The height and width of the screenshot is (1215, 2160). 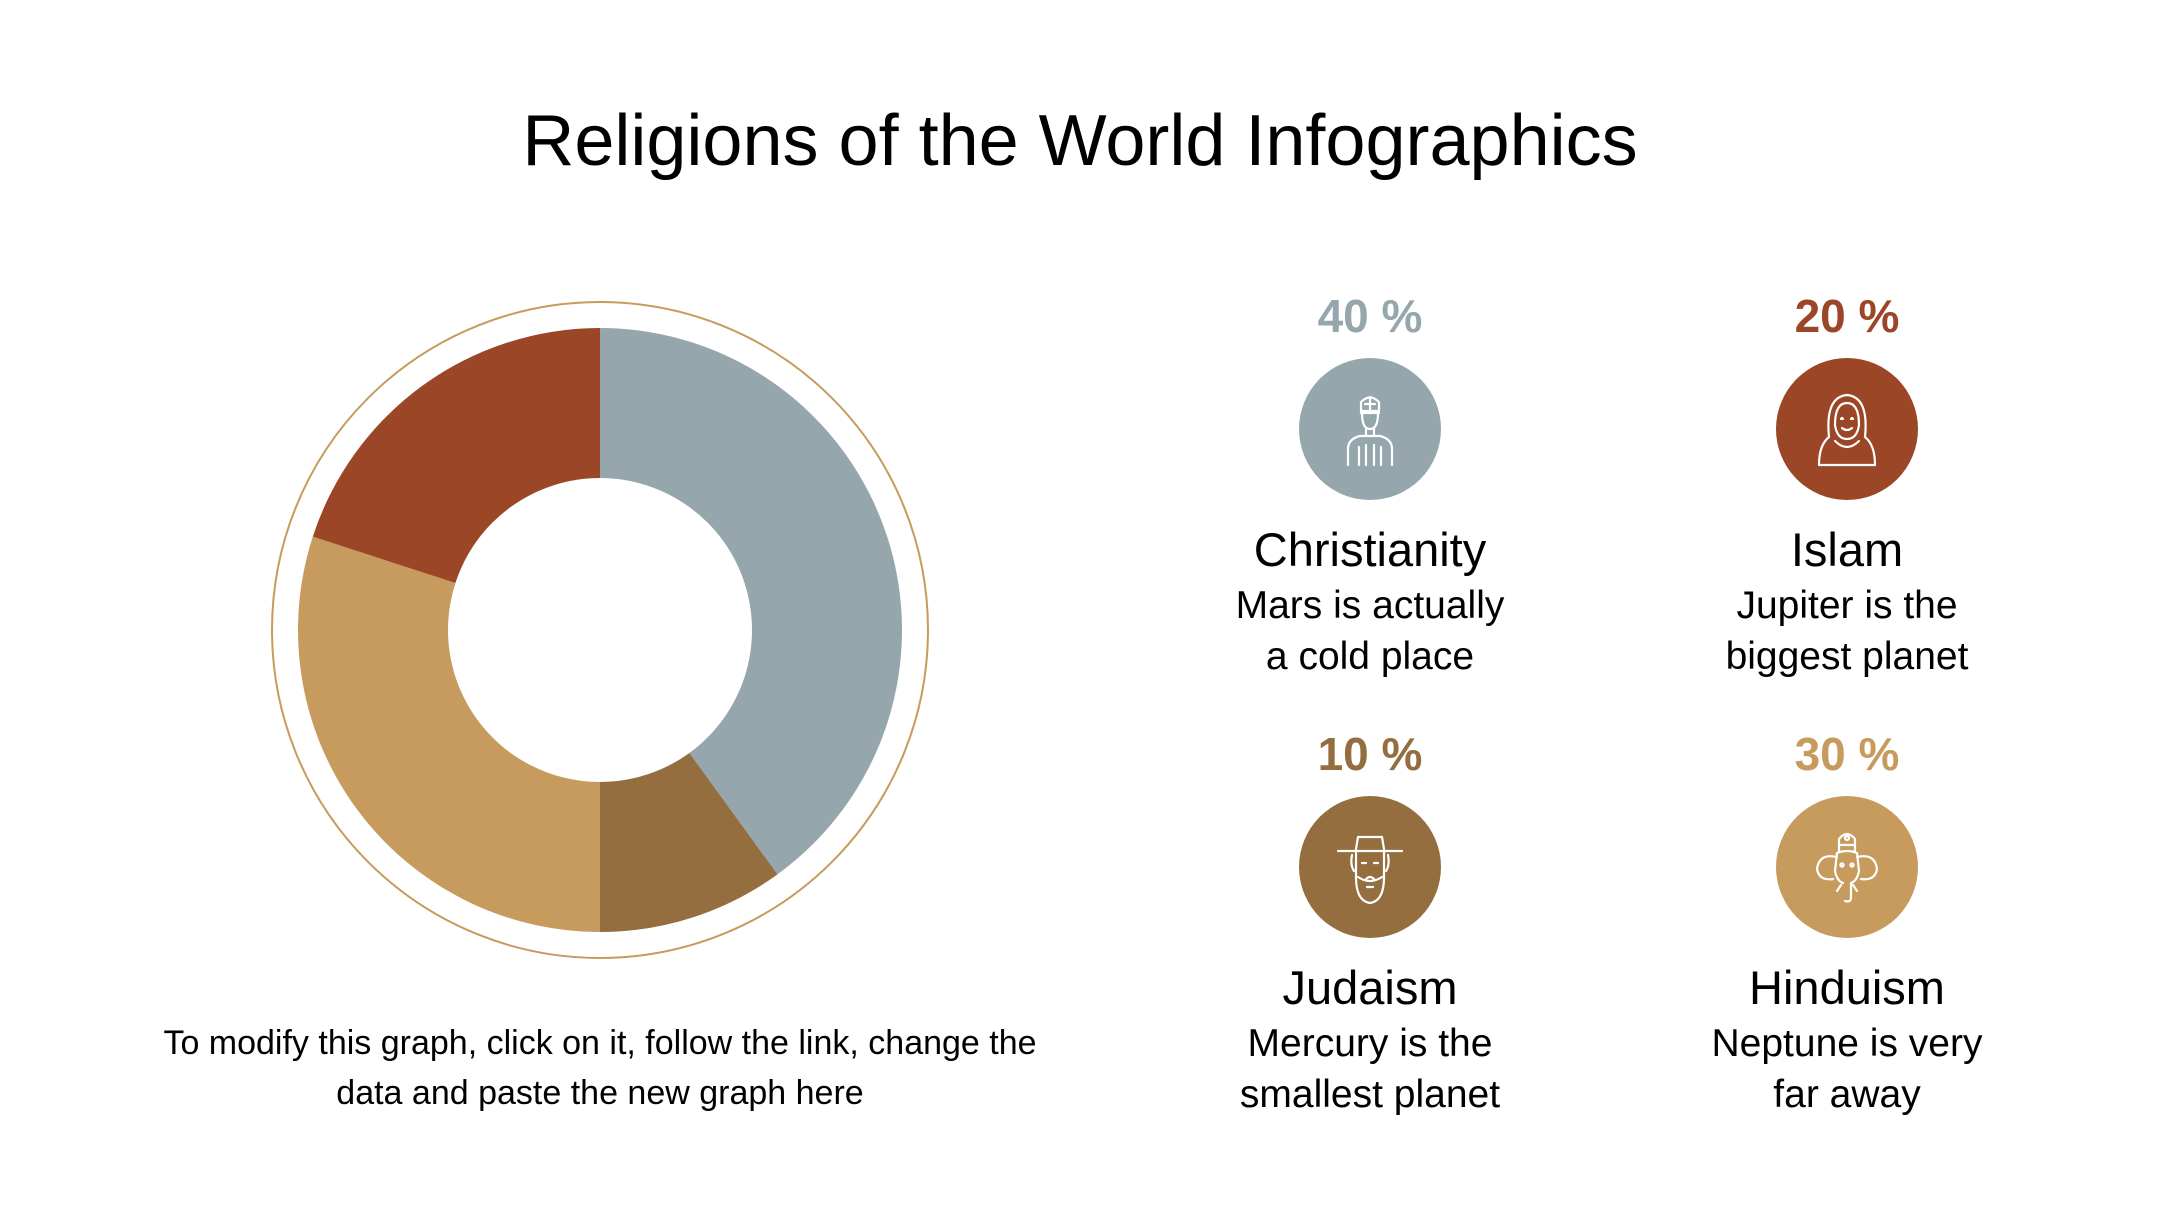 What do you see at coordinates (1847, 1069) in the screenshot?
I see `religion-desc-hinduism: Neptune is very far away` at bounding box center [1847, 1069].